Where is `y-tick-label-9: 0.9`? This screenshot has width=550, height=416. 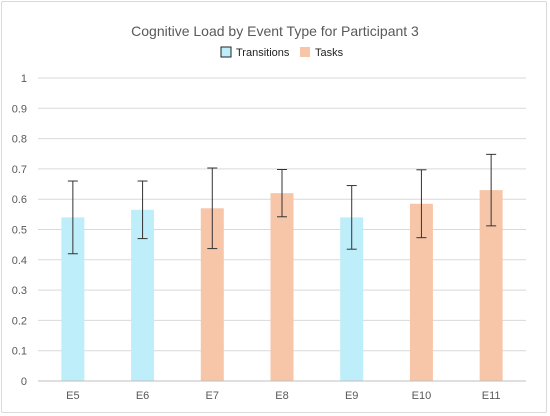
y-tick-label-9: 0.9 is located at coordinates (19, 109).